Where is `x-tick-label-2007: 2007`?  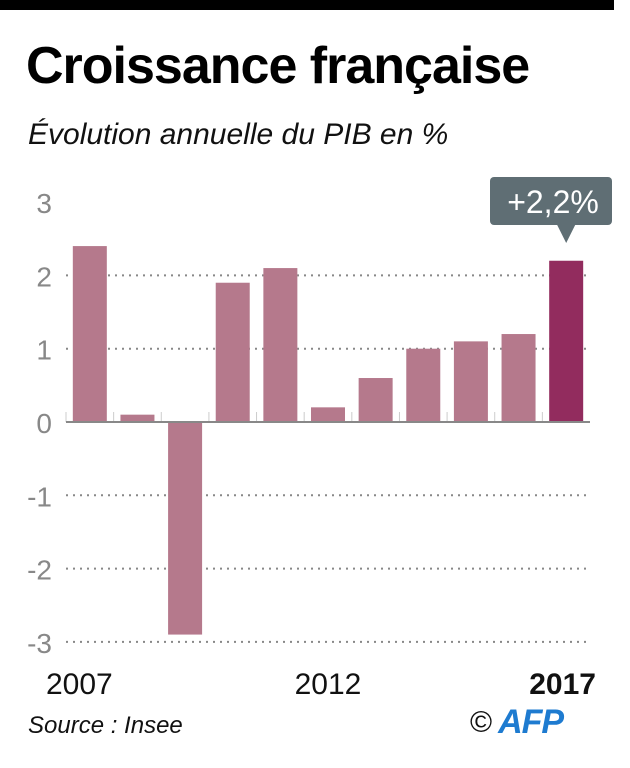 x-tick-label-2007: 2007 is located at coordinates (79, 684).